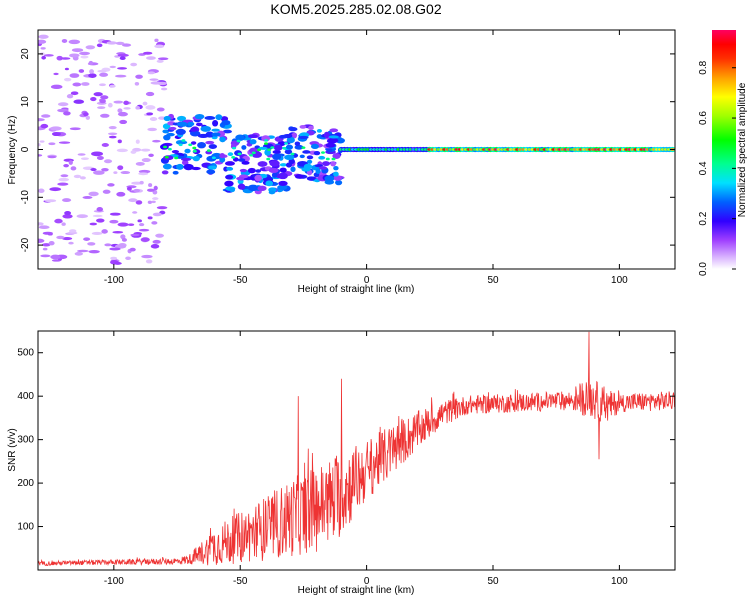 This screenshot has height=600, width=750. Describe the element at coordinates (356, 590) in the screenshot. I see `snr-x-label: Height of straight line (km)` at that location.